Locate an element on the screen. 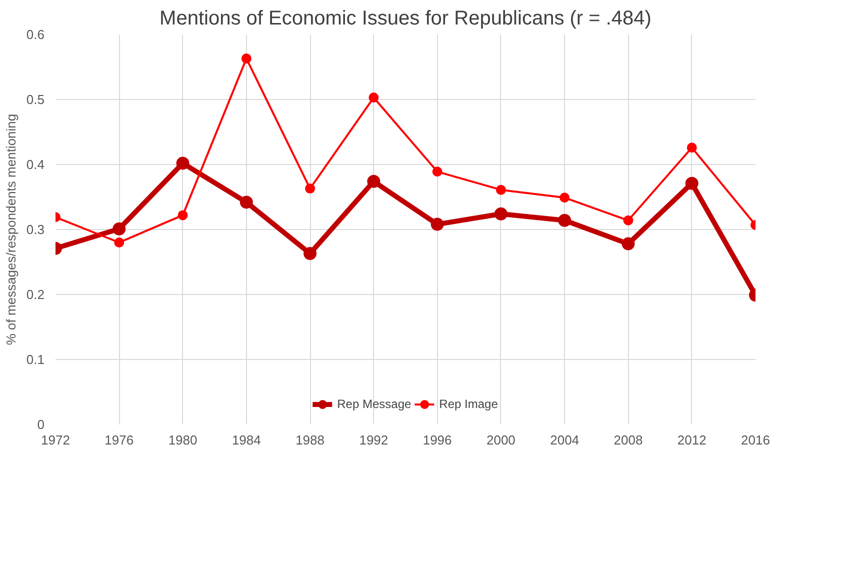 The image size is (846, 577). chart-title: Mentions of Economic Issues for Republicans (r = .484) is located at coordinates (406, 19).